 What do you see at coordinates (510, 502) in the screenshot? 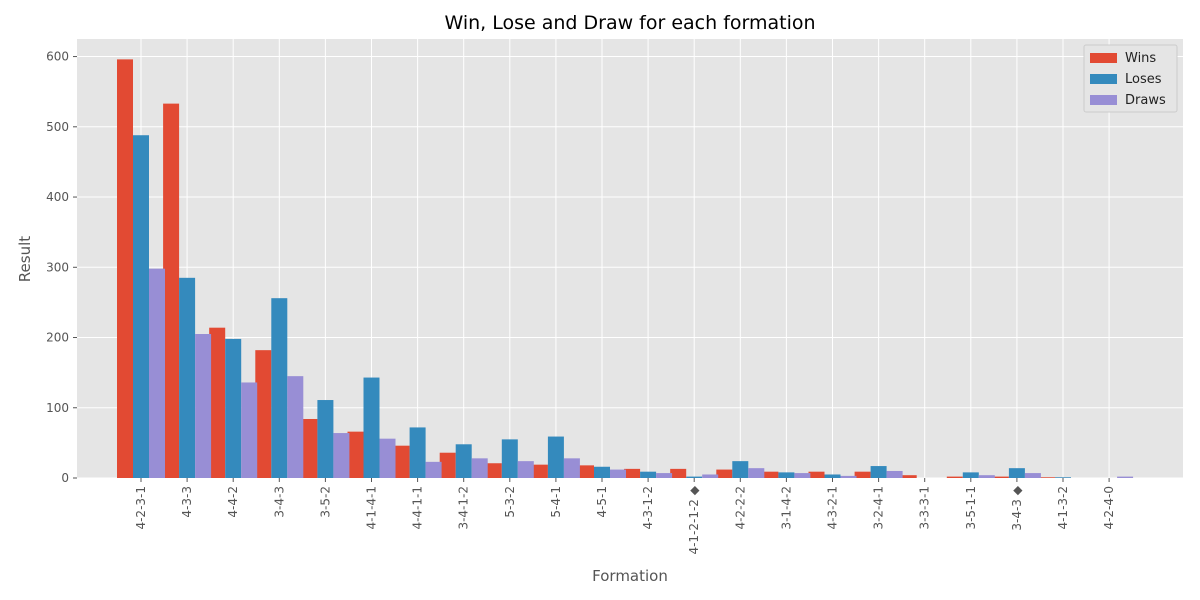
I see `x-tick-label: 5-3-2` at bounding box center [510, 502].